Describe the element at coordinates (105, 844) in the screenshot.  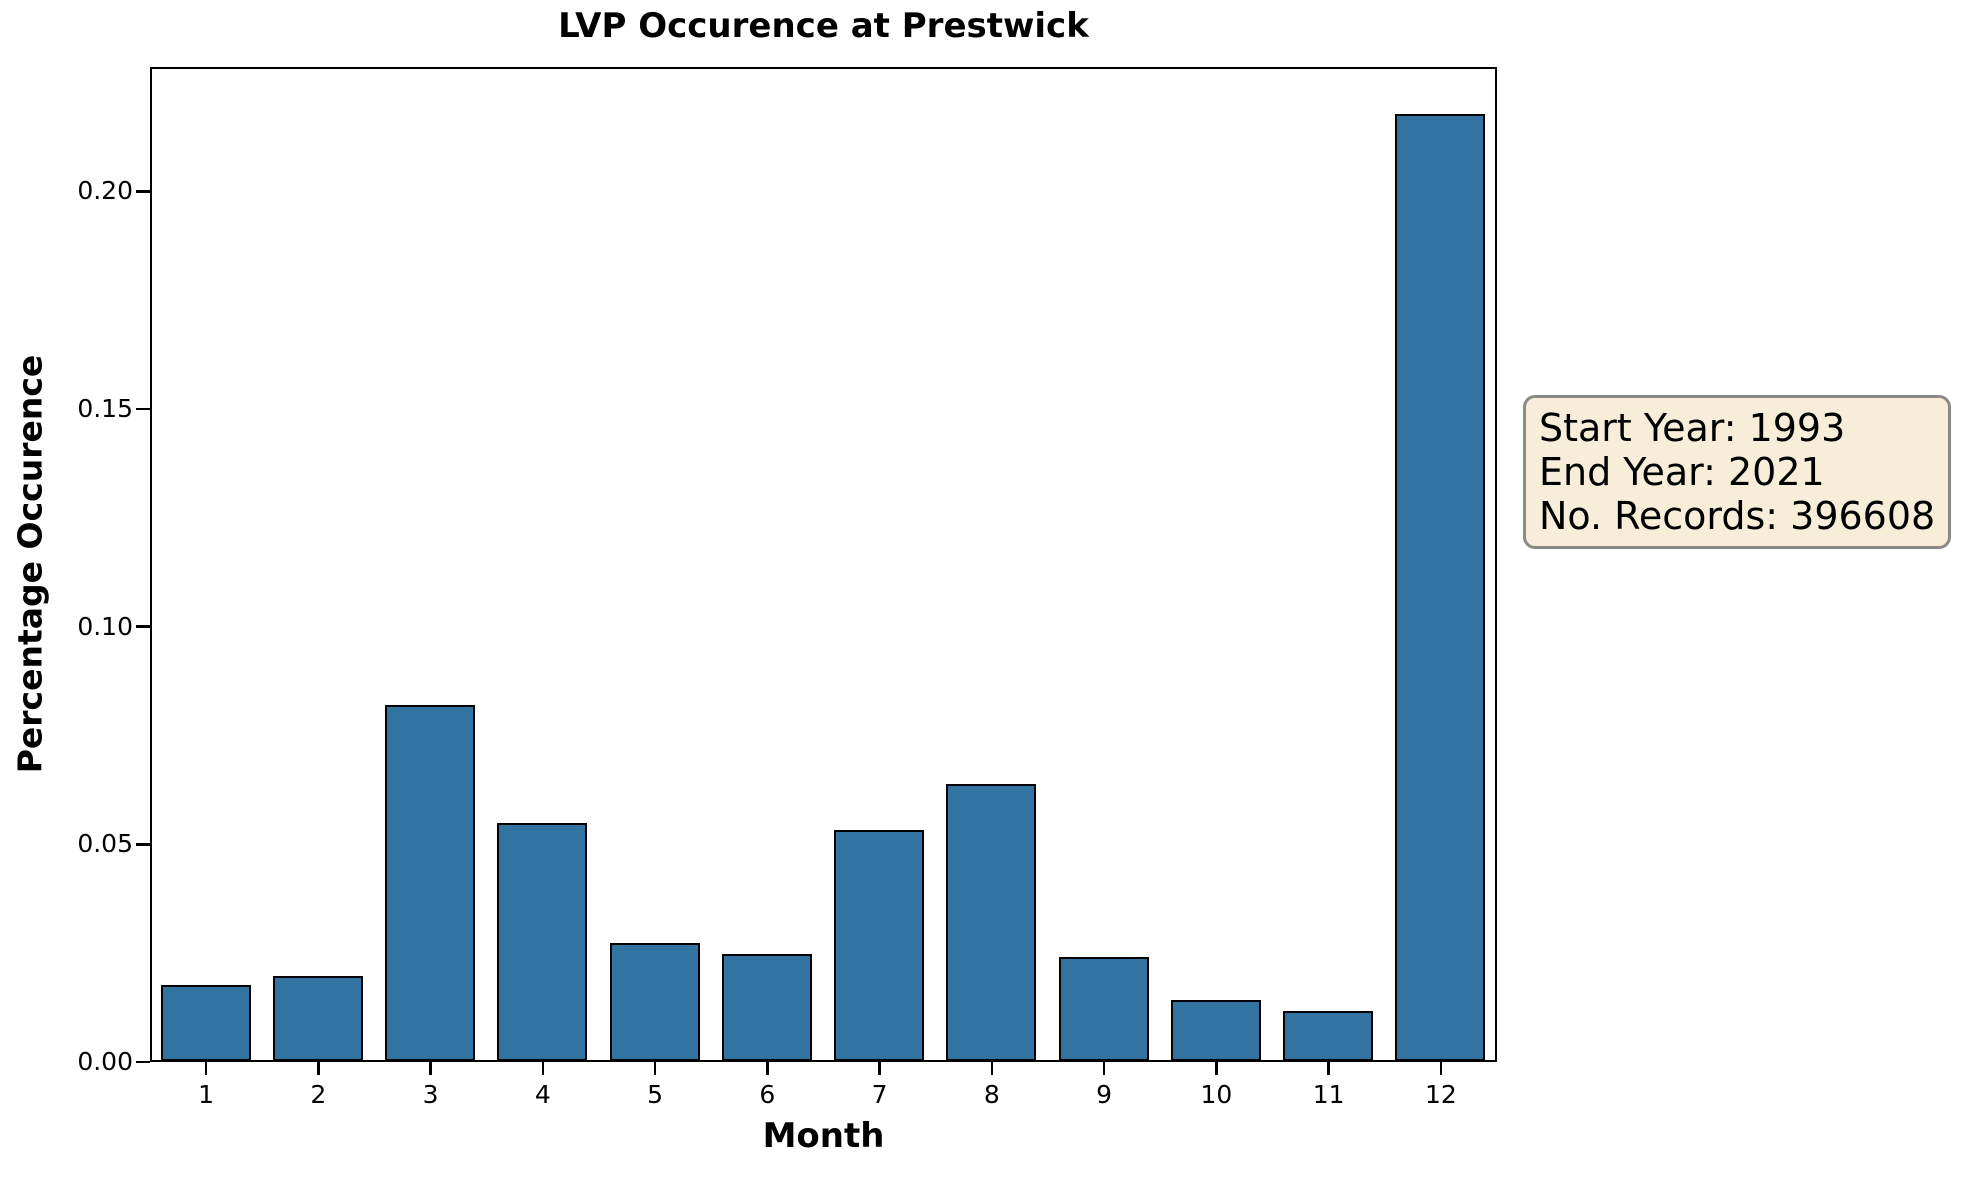
I see `y-tick-label: 0.05` at that location.